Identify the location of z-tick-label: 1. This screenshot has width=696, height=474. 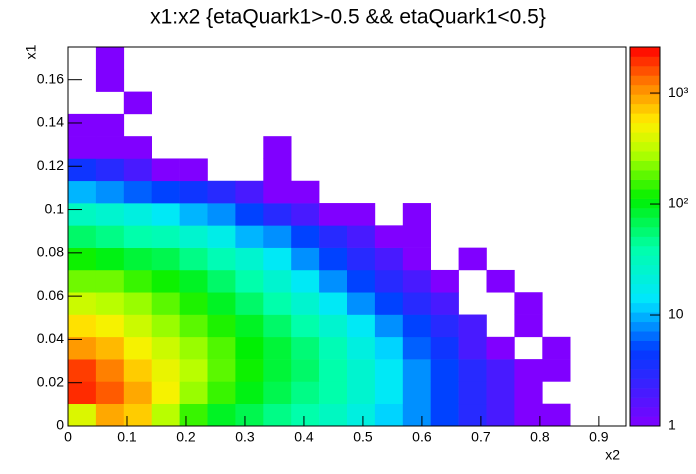
(672, 425).